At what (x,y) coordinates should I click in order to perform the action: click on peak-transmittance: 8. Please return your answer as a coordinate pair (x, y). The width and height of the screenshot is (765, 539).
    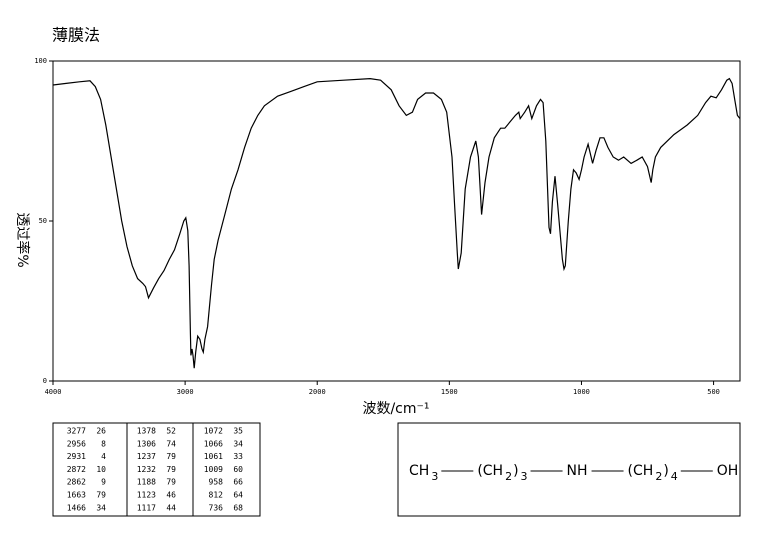
    Looking at the image, I should click on (103, 443).